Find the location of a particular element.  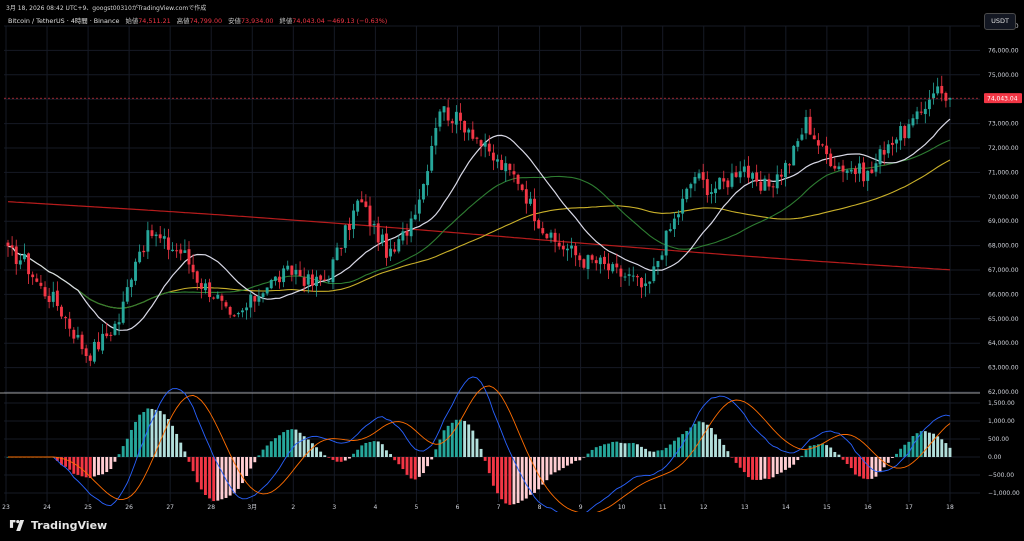

close-value: 74,043.04 is located at coordinates (308, 21).